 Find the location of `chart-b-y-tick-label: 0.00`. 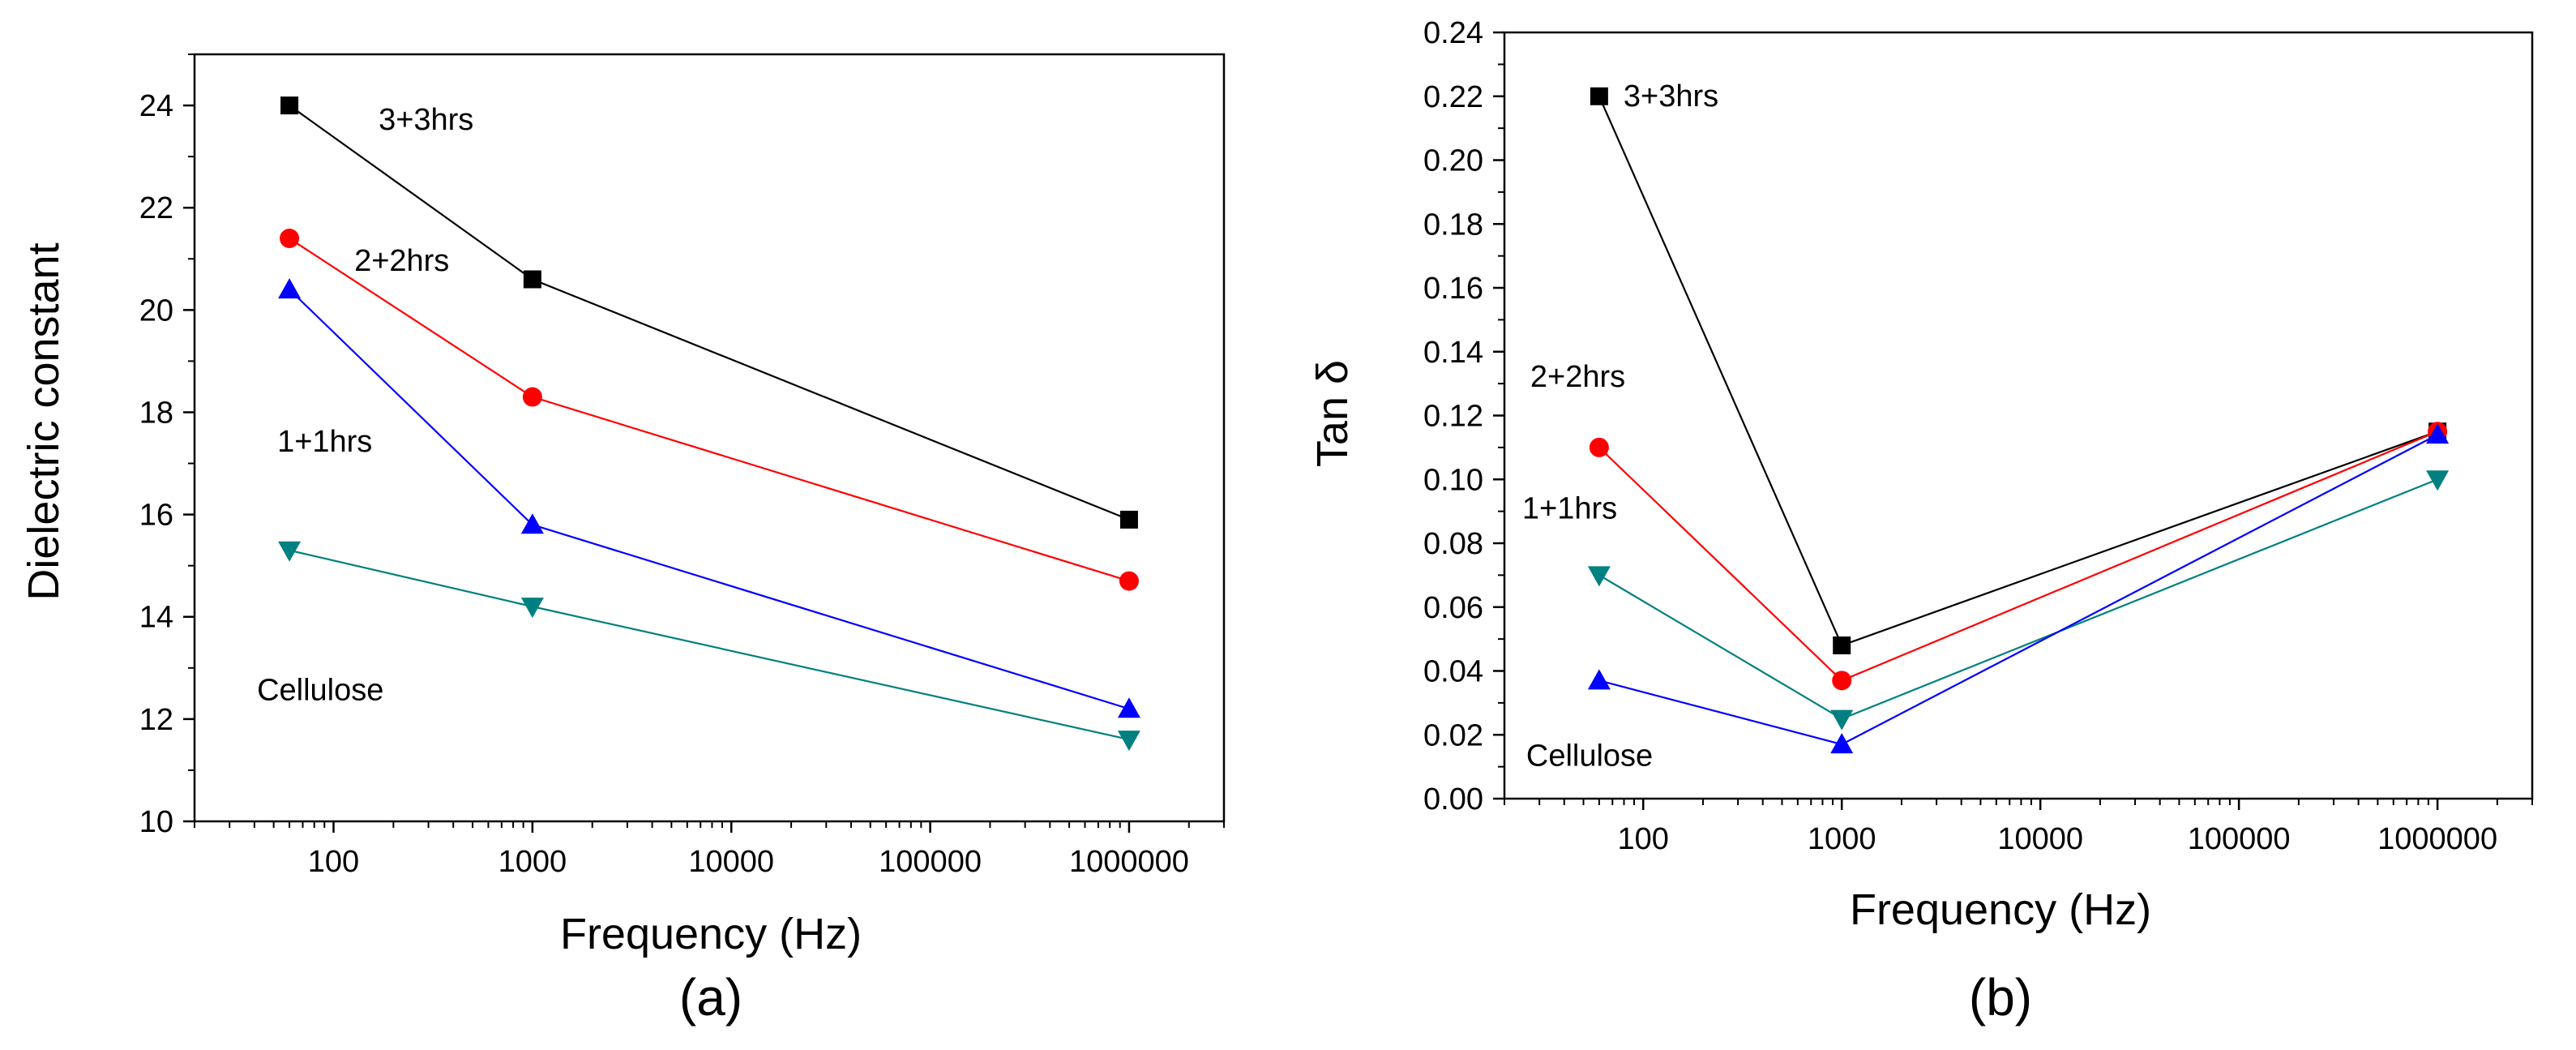

chart-b-y-tick-label: 0.00 is located at coordinates (1453, 799).